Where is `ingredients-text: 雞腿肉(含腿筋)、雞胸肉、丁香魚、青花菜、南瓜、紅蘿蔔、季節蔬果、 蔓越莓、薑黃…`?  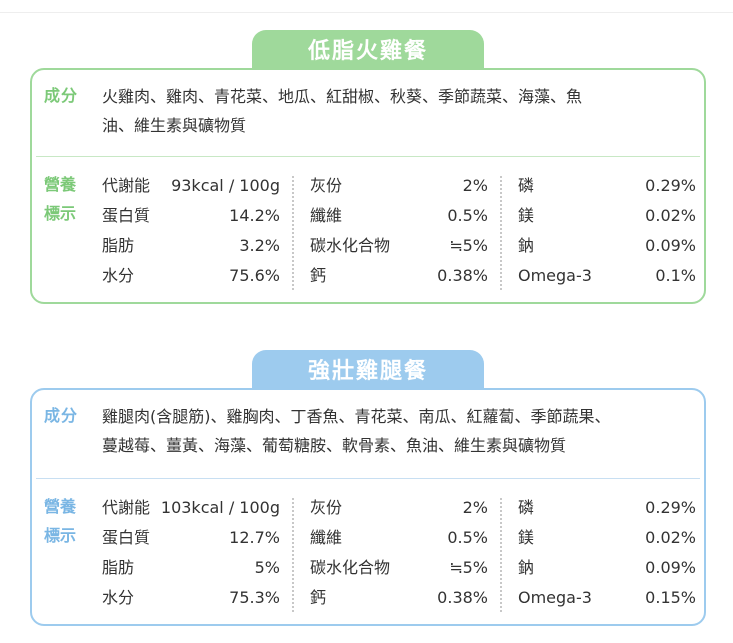 ingredients-text: 雞腿肉(含腿筋)、雞胸肉、丁香魚、青花菜、南瓜、紅蘿蔔、季節蔬果、 蔓越莓、薑黃… is located at coordinates (400, 431).